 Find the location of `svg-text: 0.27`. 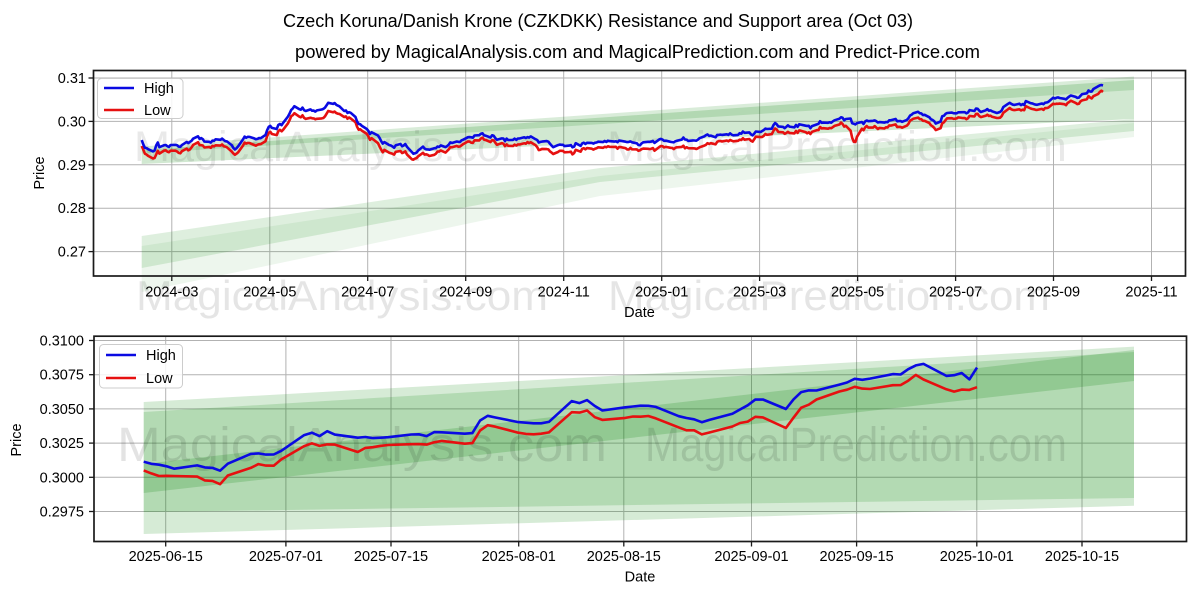

svg-text: 0.27 is located at coordinates (72, 253).